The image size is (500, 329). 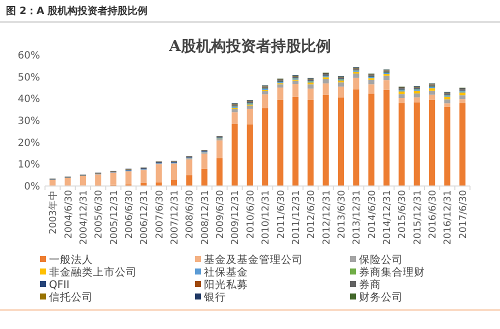 What do you see at coordinates (281, 214) in the screenshot?
I see `x-tick-label: 2011/6/30` at bounding box center [281, 214].